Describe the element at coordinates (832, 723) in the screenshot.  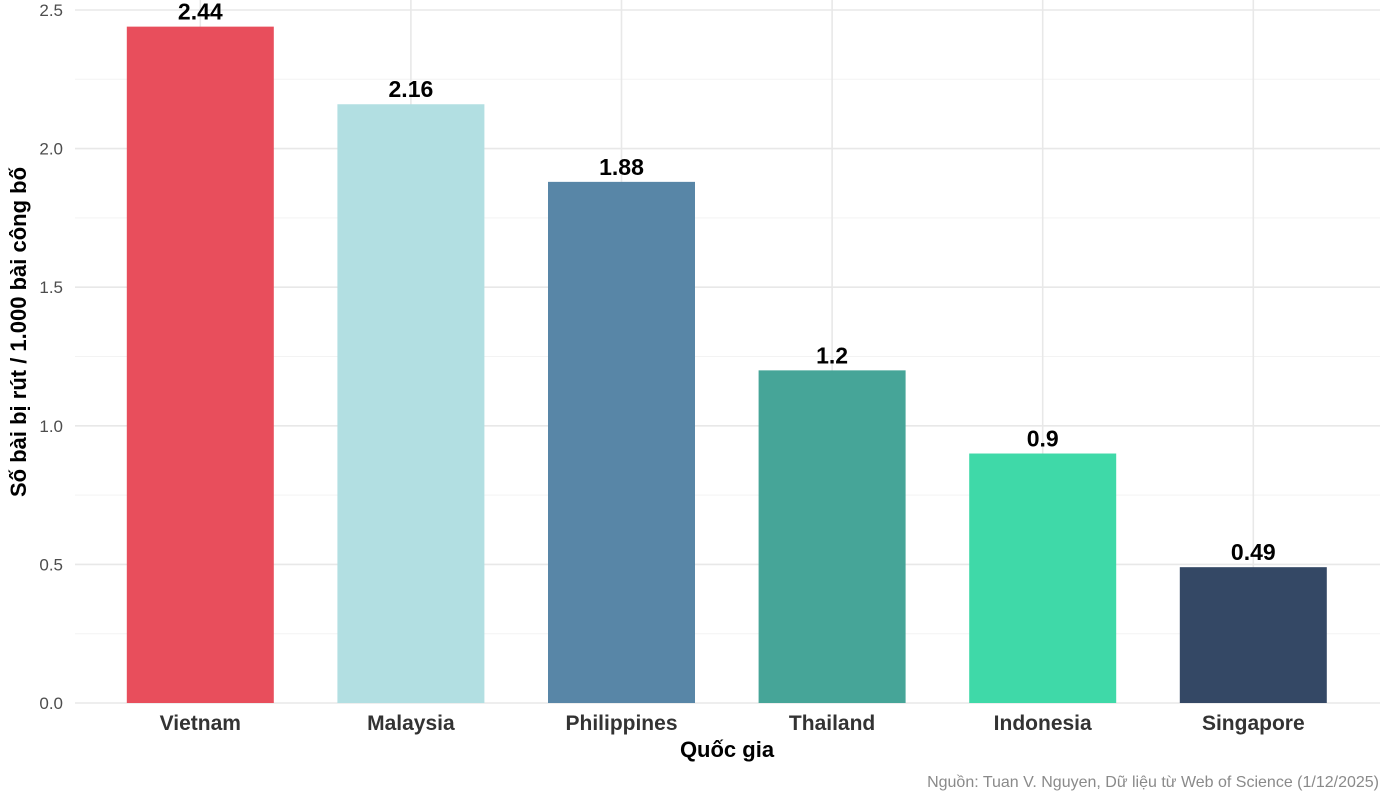
I see `x-tick-label: Thailand` at that location.